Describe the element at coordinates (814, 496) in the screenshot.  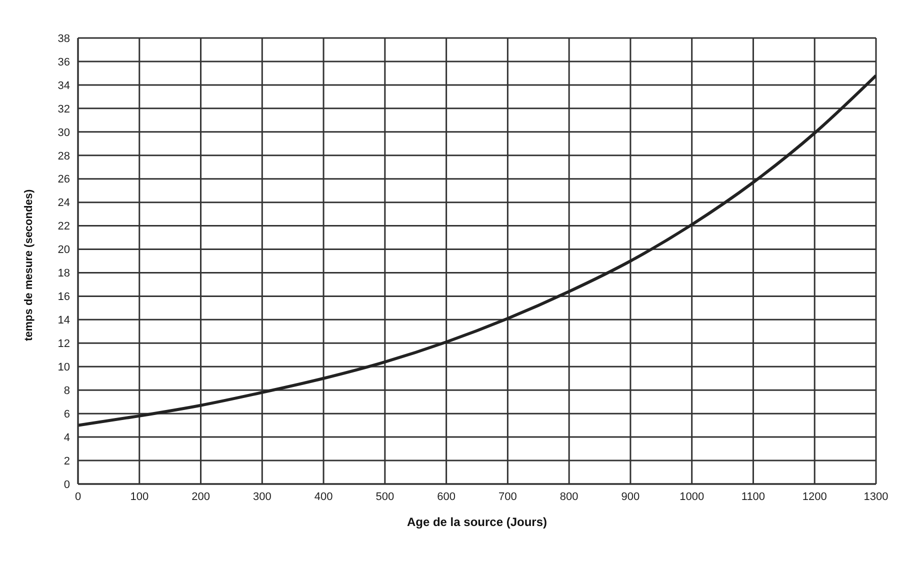
I see `x-tick-label: 1200` at that location.